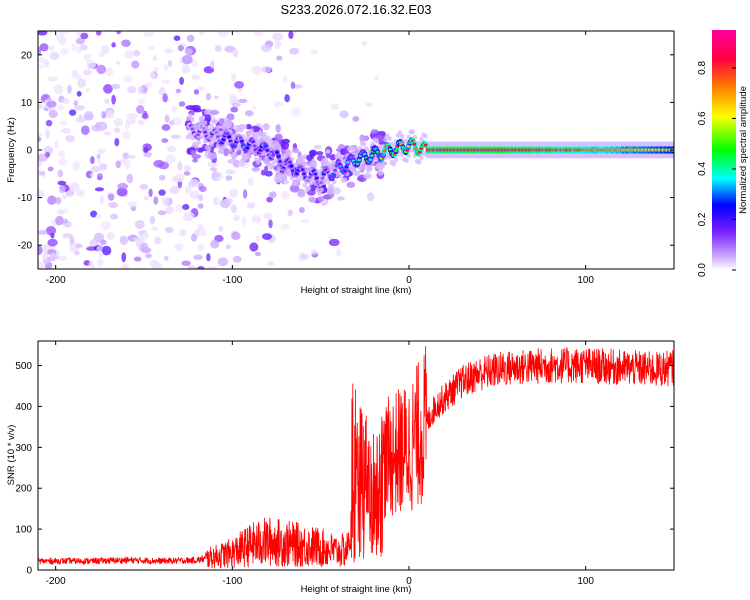 The height and width of the screenshot is (600, 750). Describe the element at coordinates (23, 489) in the screenshot. I see `snr-y-tick-label: 200` at that location.